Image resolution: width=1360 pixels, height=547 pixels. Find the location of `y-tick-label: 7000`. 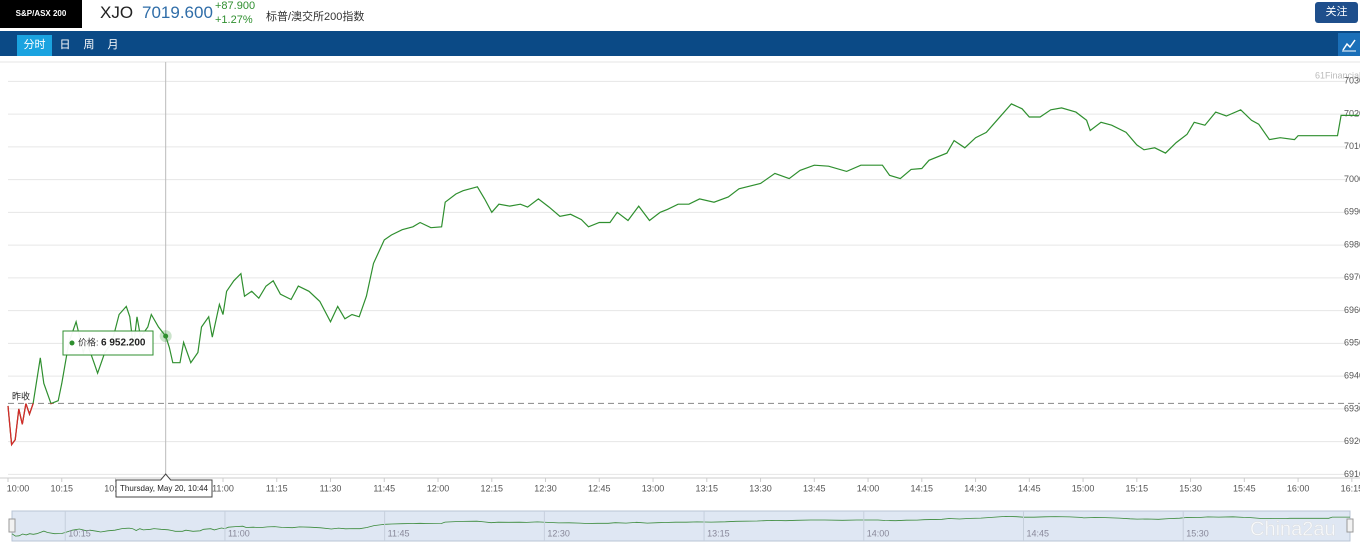

y-tick-label: 7000 is located at coordinates (1352, 179).